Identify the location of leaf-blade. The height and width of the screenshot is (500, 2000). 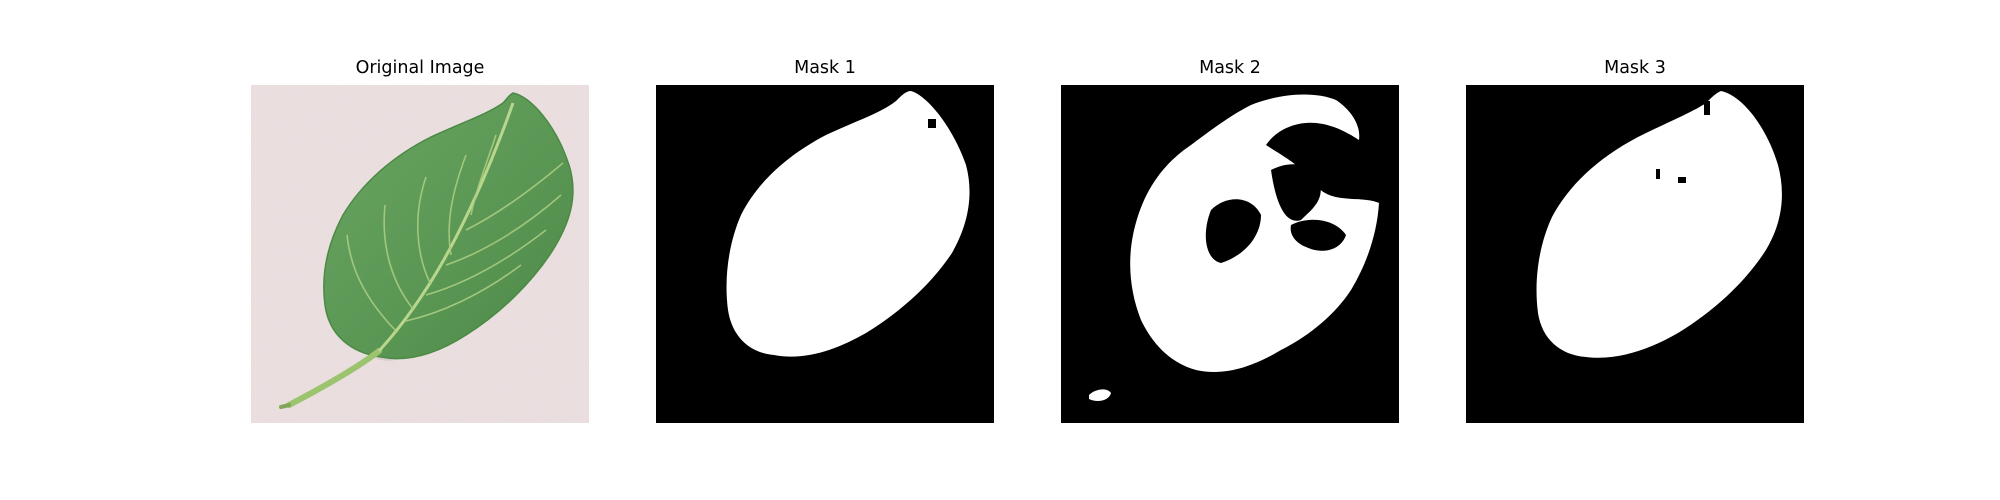
(448, 226).